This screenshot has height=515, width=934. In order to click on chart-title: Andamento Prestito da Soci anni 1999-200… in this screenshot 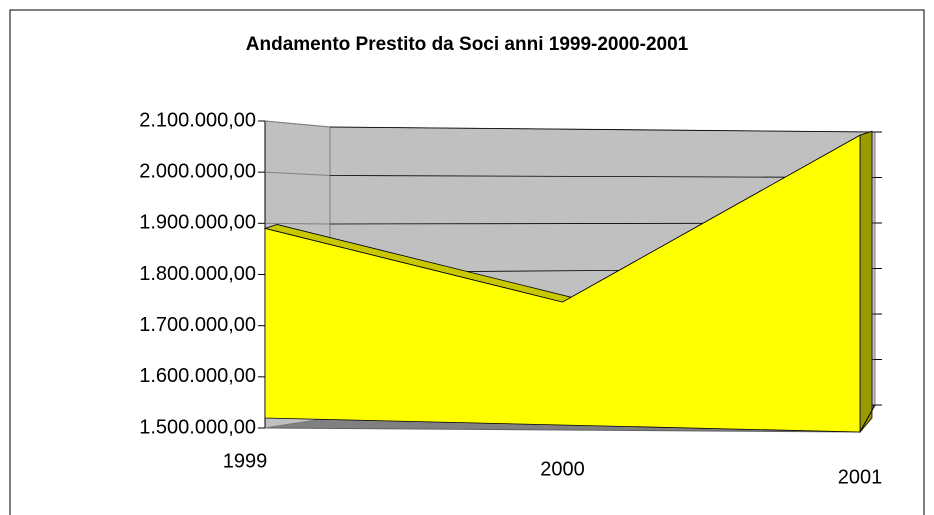, I will do `click(467, 44)`.